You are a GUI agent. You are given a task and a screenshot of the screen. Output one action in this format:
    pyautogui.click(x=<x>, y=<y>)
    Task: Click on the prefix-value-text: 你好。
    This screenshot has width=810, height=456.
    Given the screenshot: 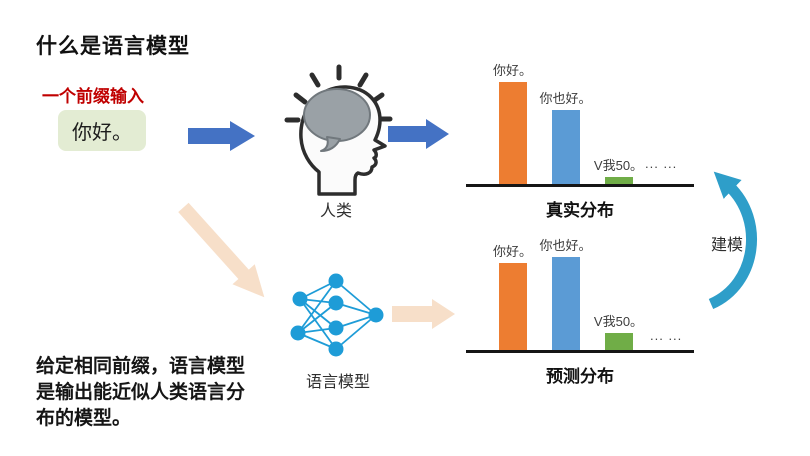 What is the action you would take?
    pyautogui.click(x=102, y=133)
    